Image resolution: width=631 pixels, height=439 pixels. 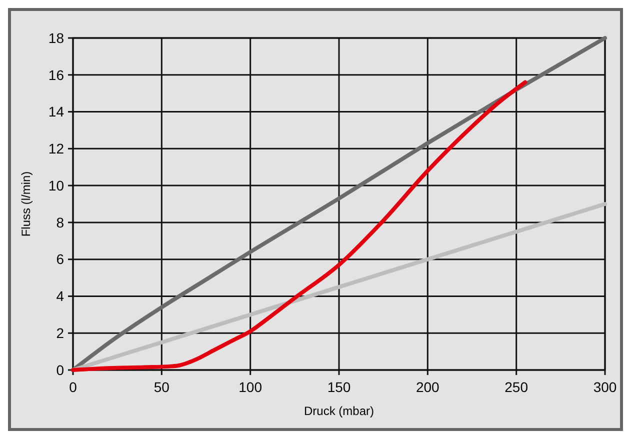 I want to click on x-tick-label: 300, so click(x=605, y=387).